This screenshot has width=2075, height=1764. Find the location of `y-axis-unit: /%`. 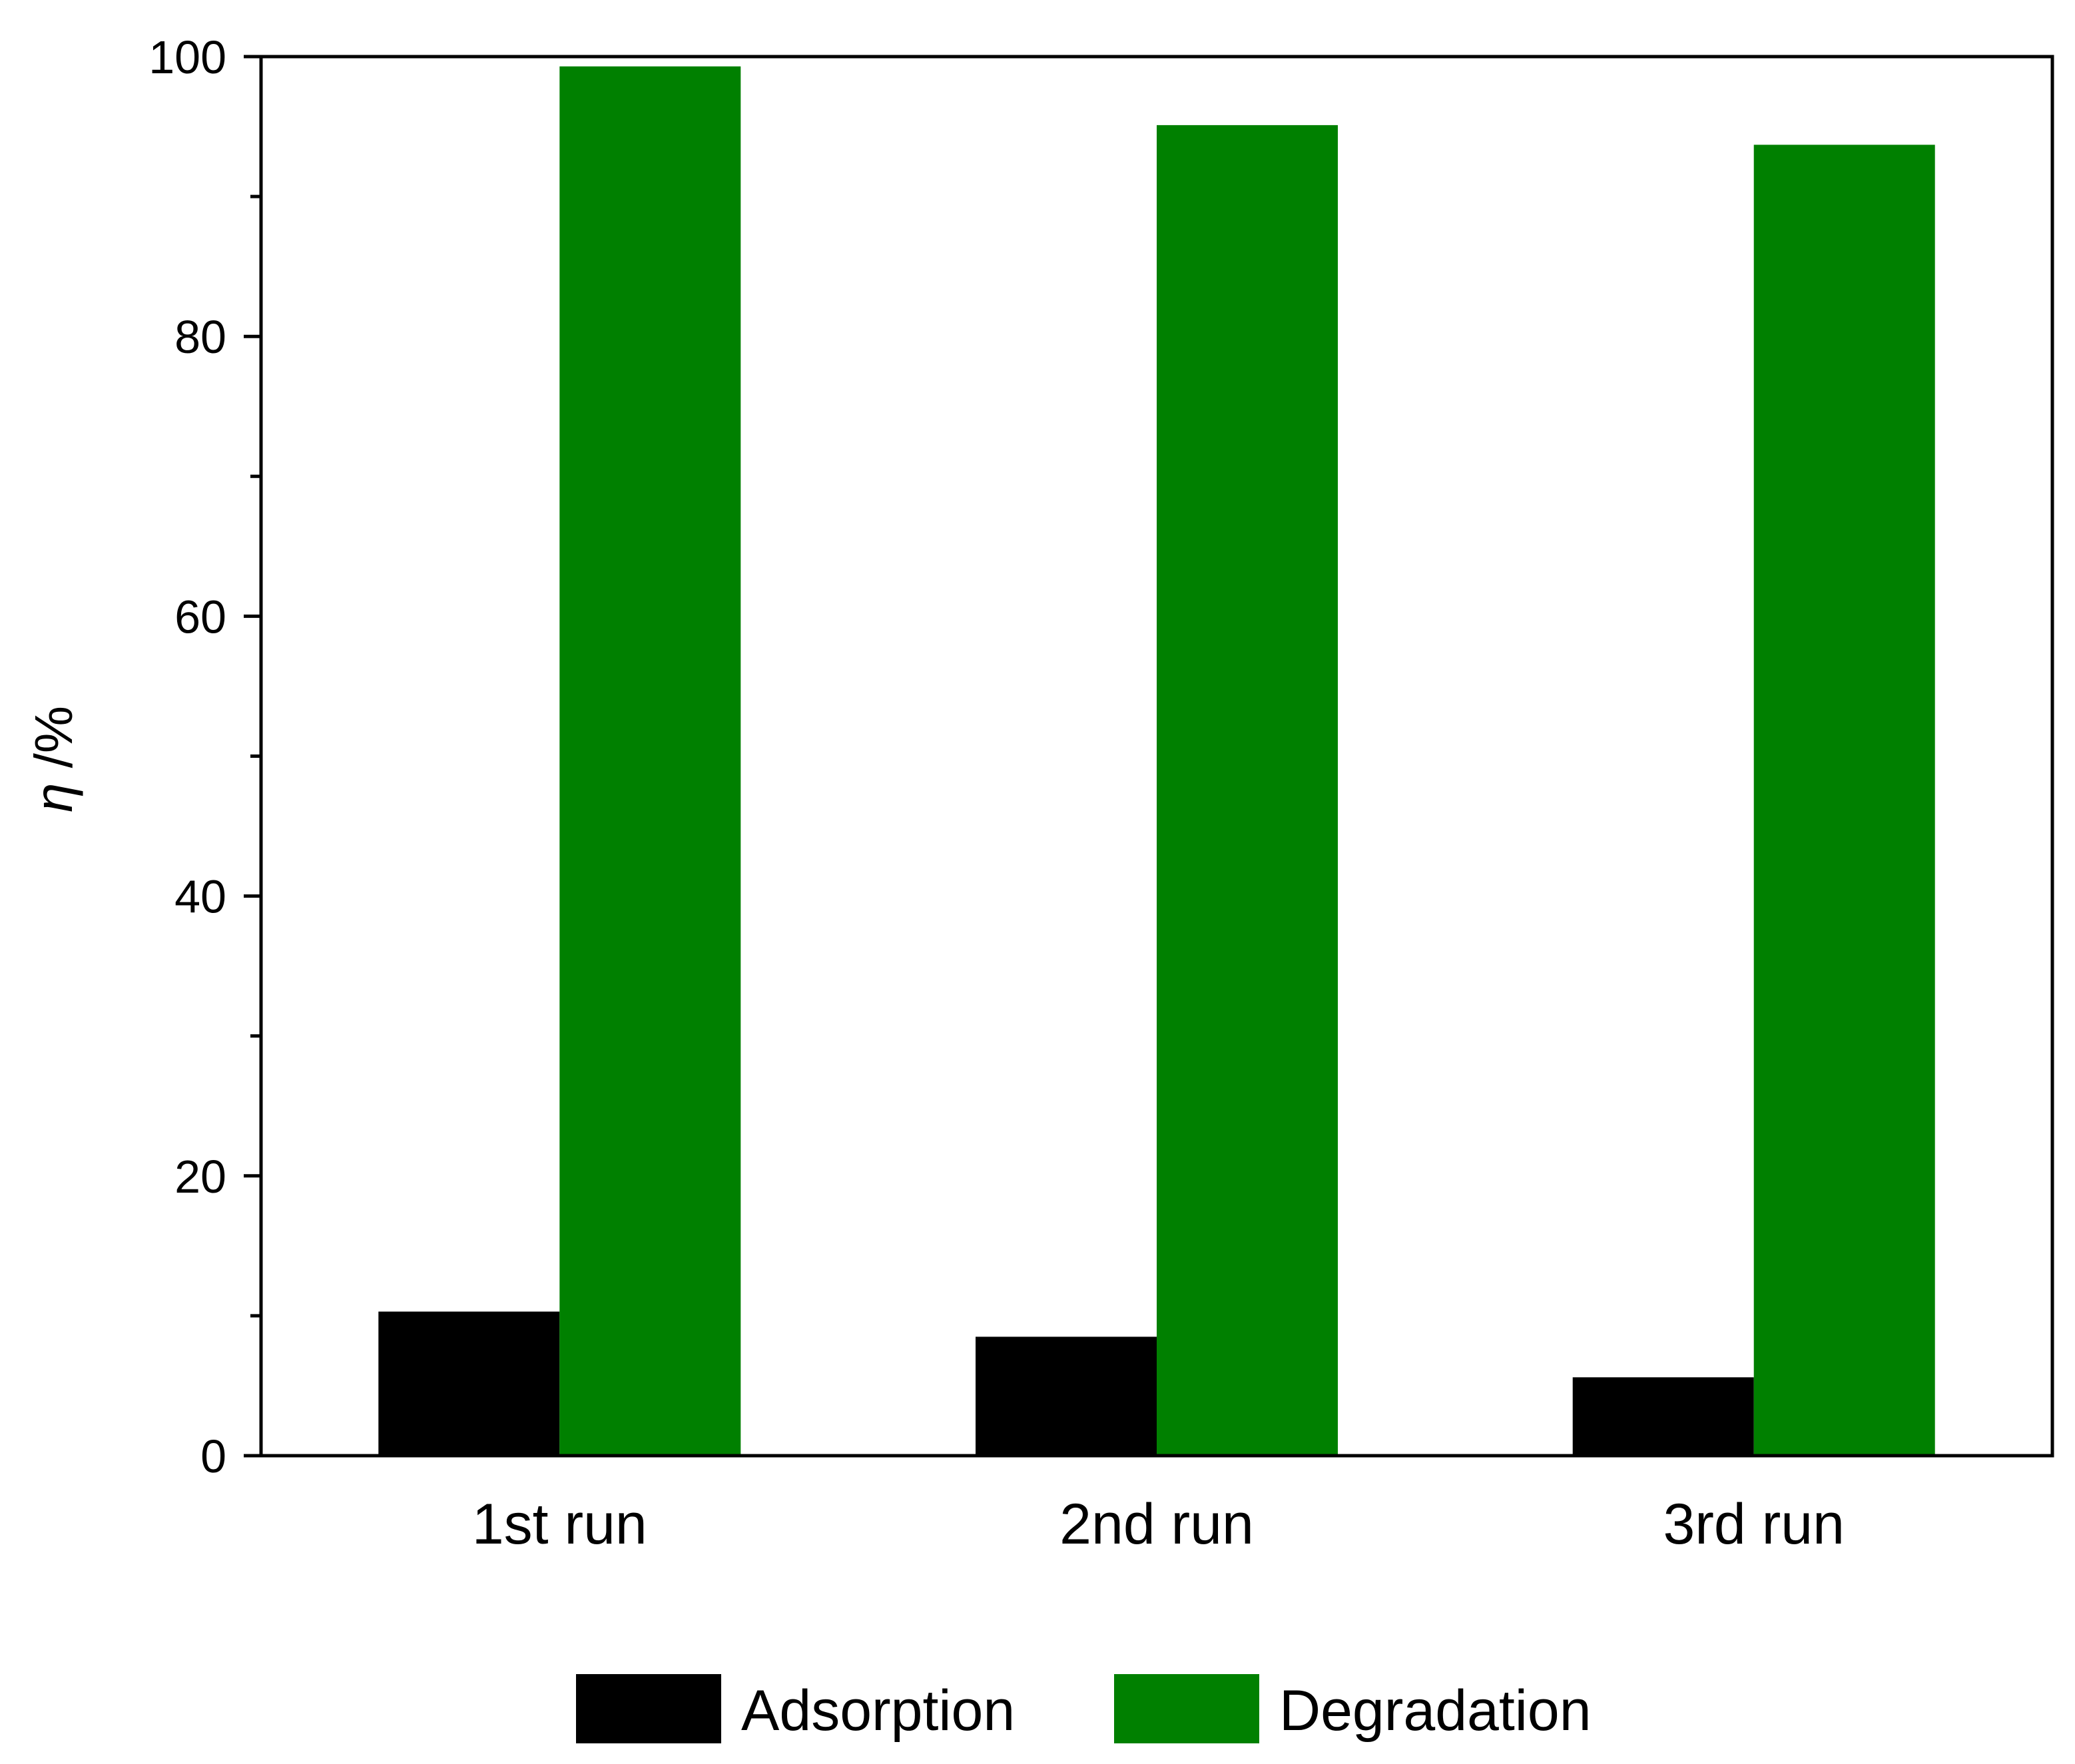

y-axis-unit: /% is located at coordinates (53, 744).